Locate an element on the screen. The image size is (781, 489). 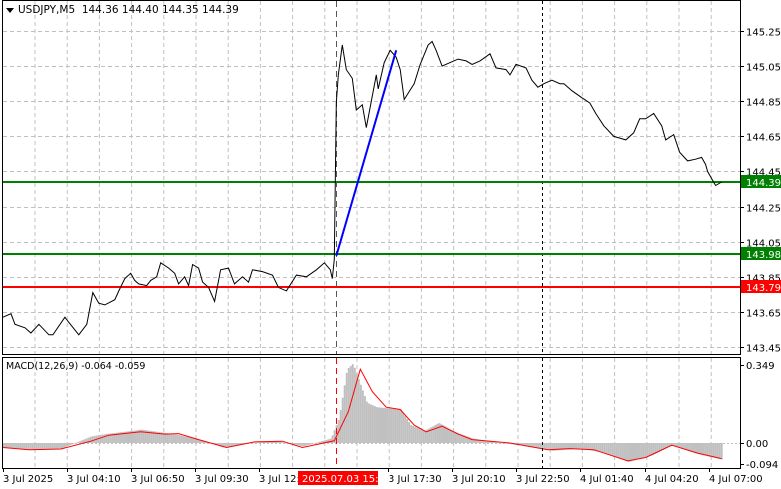
ohlc-values: 144.36 144.40 144.35 144.39 is located at coordinates (160, 10).